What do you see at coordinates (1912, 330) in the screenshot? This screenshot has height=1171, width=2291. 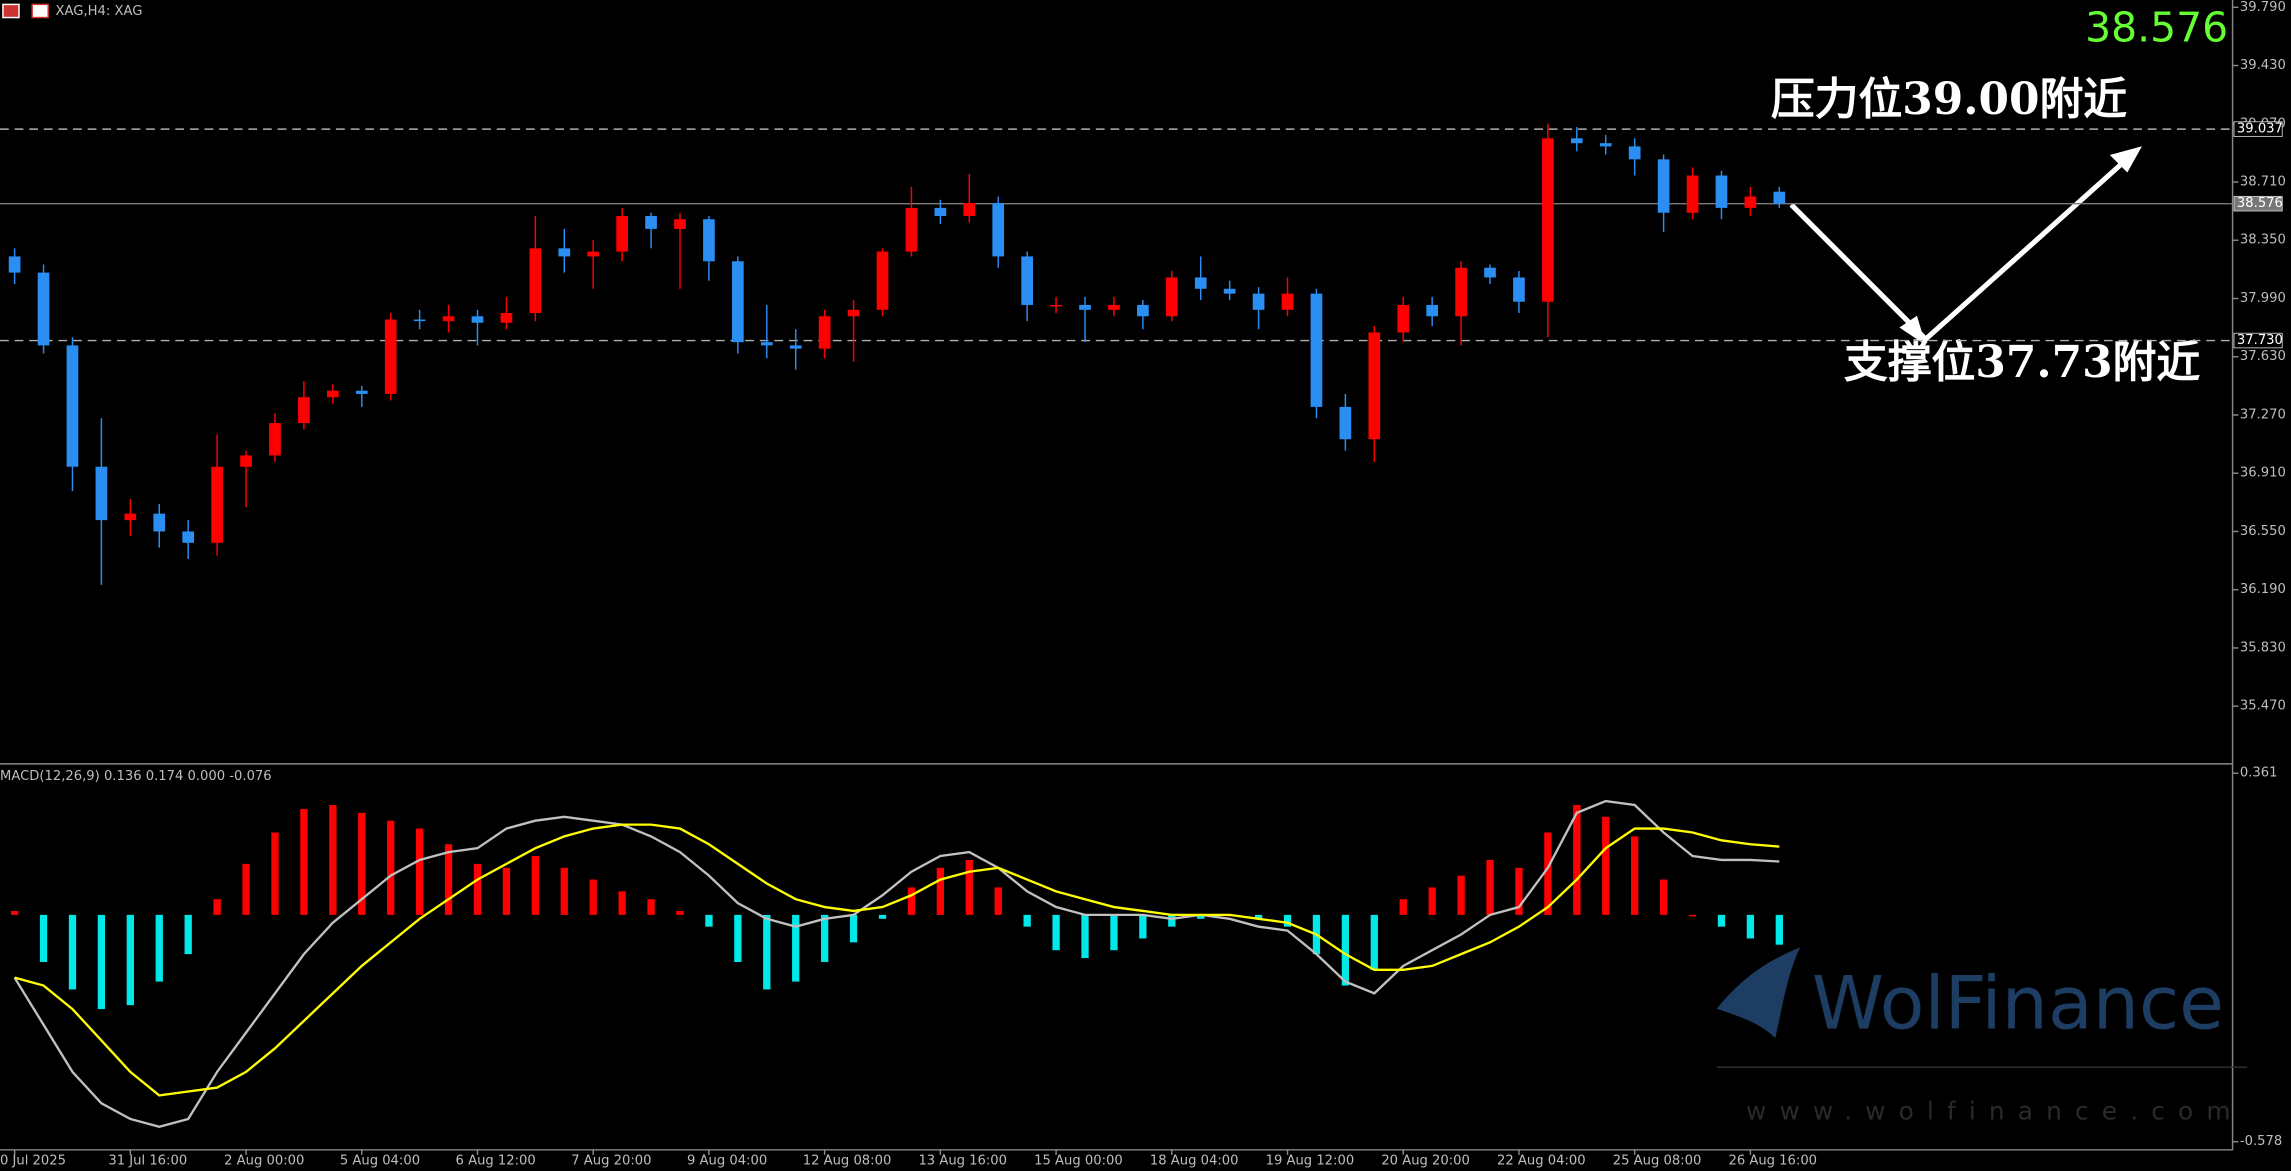 I see `arrow-head` at bounding box center [1912, 330].